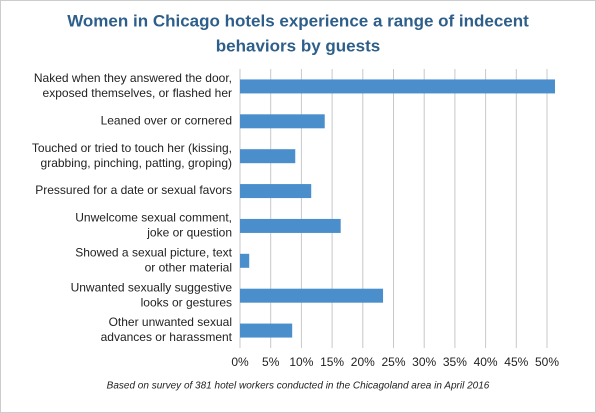 The width and height of the screenshot is (596, 413). I want to click on y-tick-label: Pressured for a date or sexual favors, so click(133, 190).